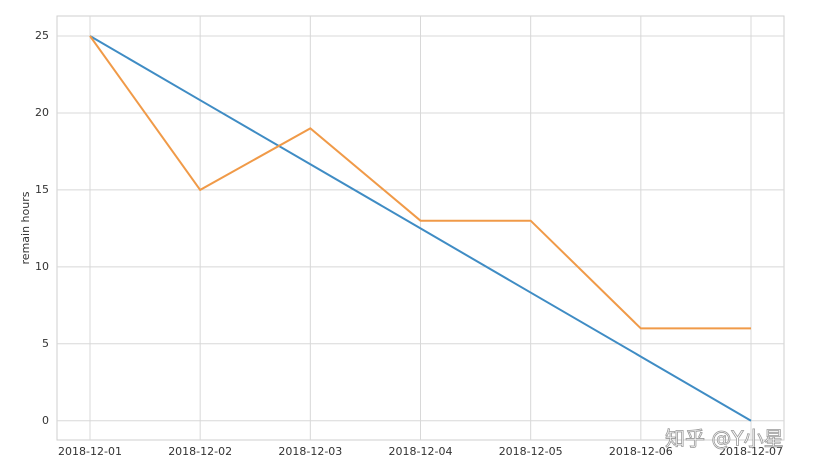  I want to click on x-tick-label: 2018-12-02, so click(200, 451).